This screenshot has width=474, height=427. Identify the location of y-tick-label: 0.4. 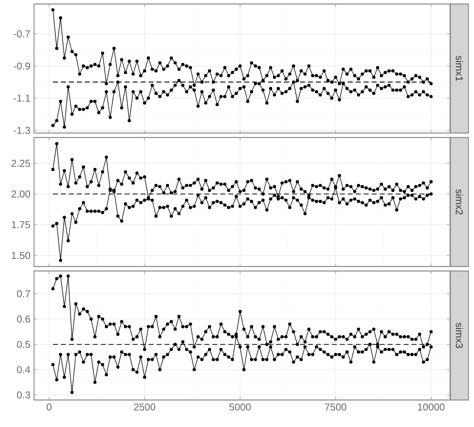
(23, 370).